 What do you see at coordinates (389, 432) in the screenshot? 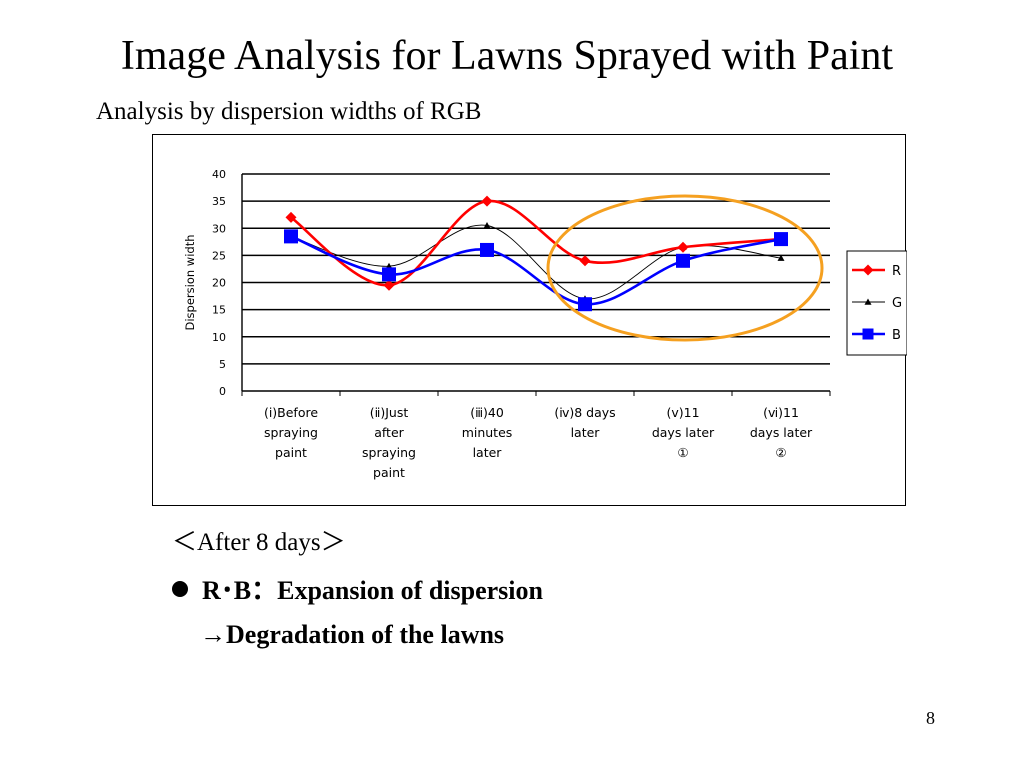
I see `x-tick-label: after` at bounding box center [389, 432].